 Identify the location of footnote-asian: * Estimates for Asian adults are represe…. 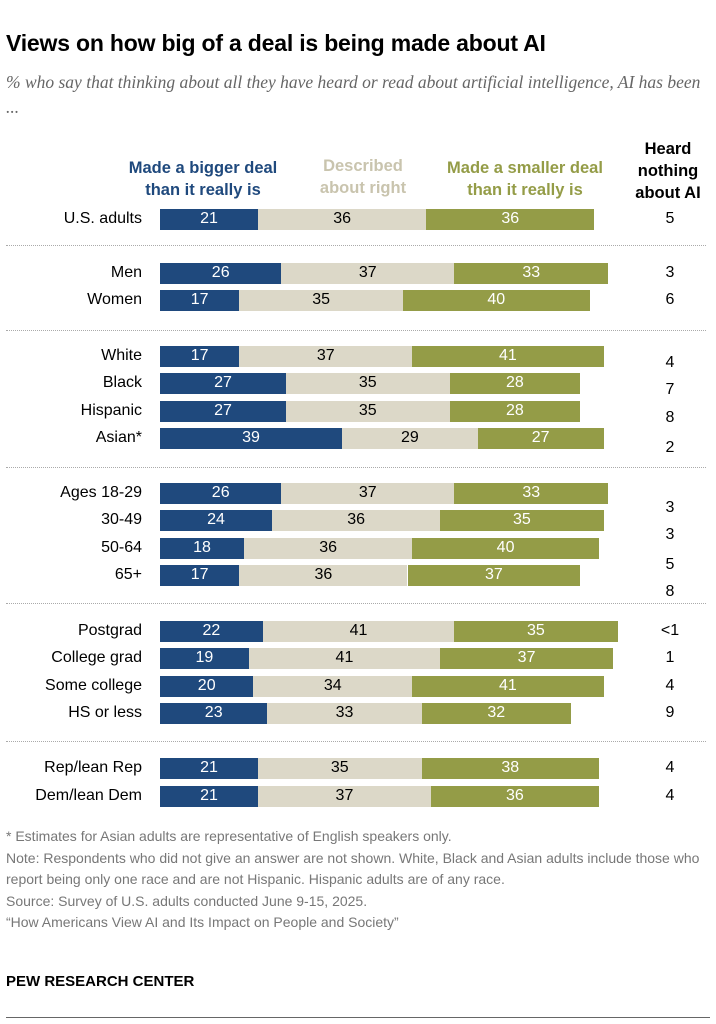
(229, 836).